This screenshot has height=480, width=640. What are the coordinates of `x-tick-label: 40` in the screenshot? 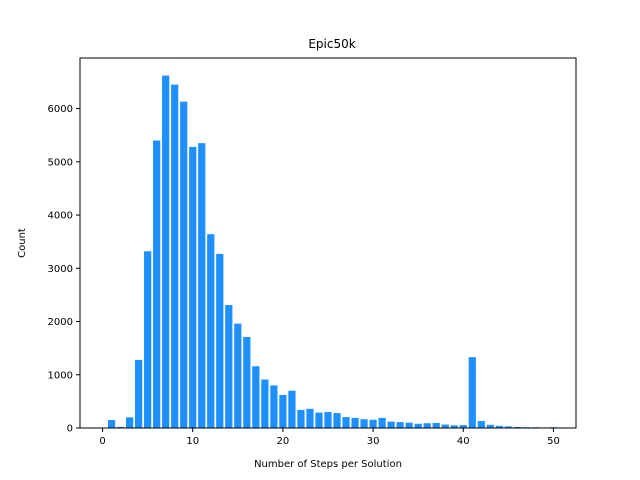 It's located at (463, 441).